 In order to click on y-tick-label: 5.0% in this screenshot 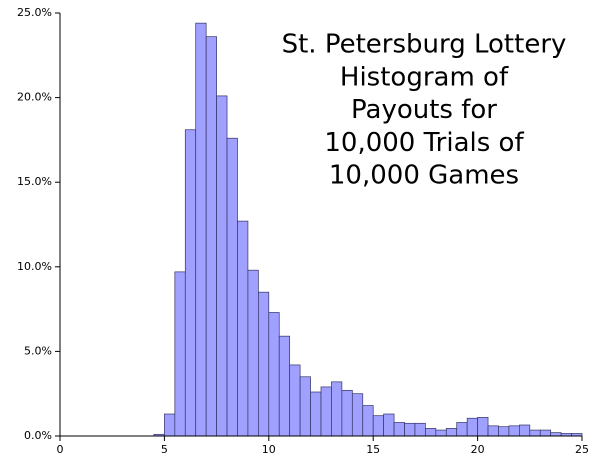, I will do `click(38, 350)`.